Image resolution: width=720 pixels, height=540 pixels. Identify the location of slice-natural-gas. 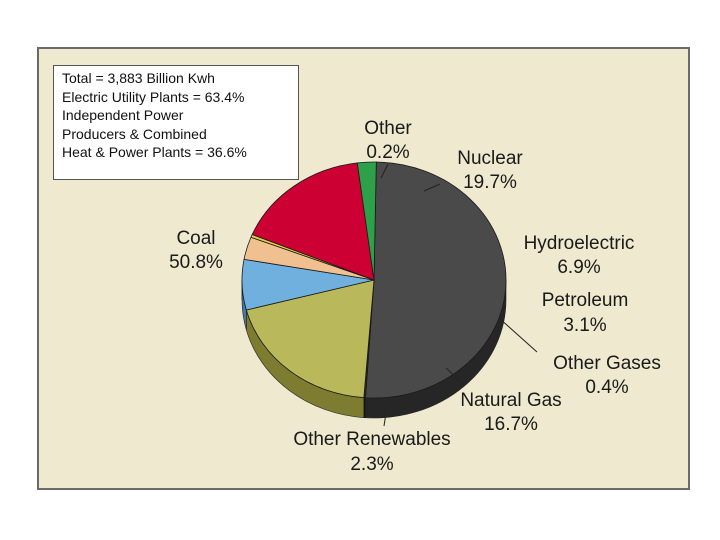
(313, 221).